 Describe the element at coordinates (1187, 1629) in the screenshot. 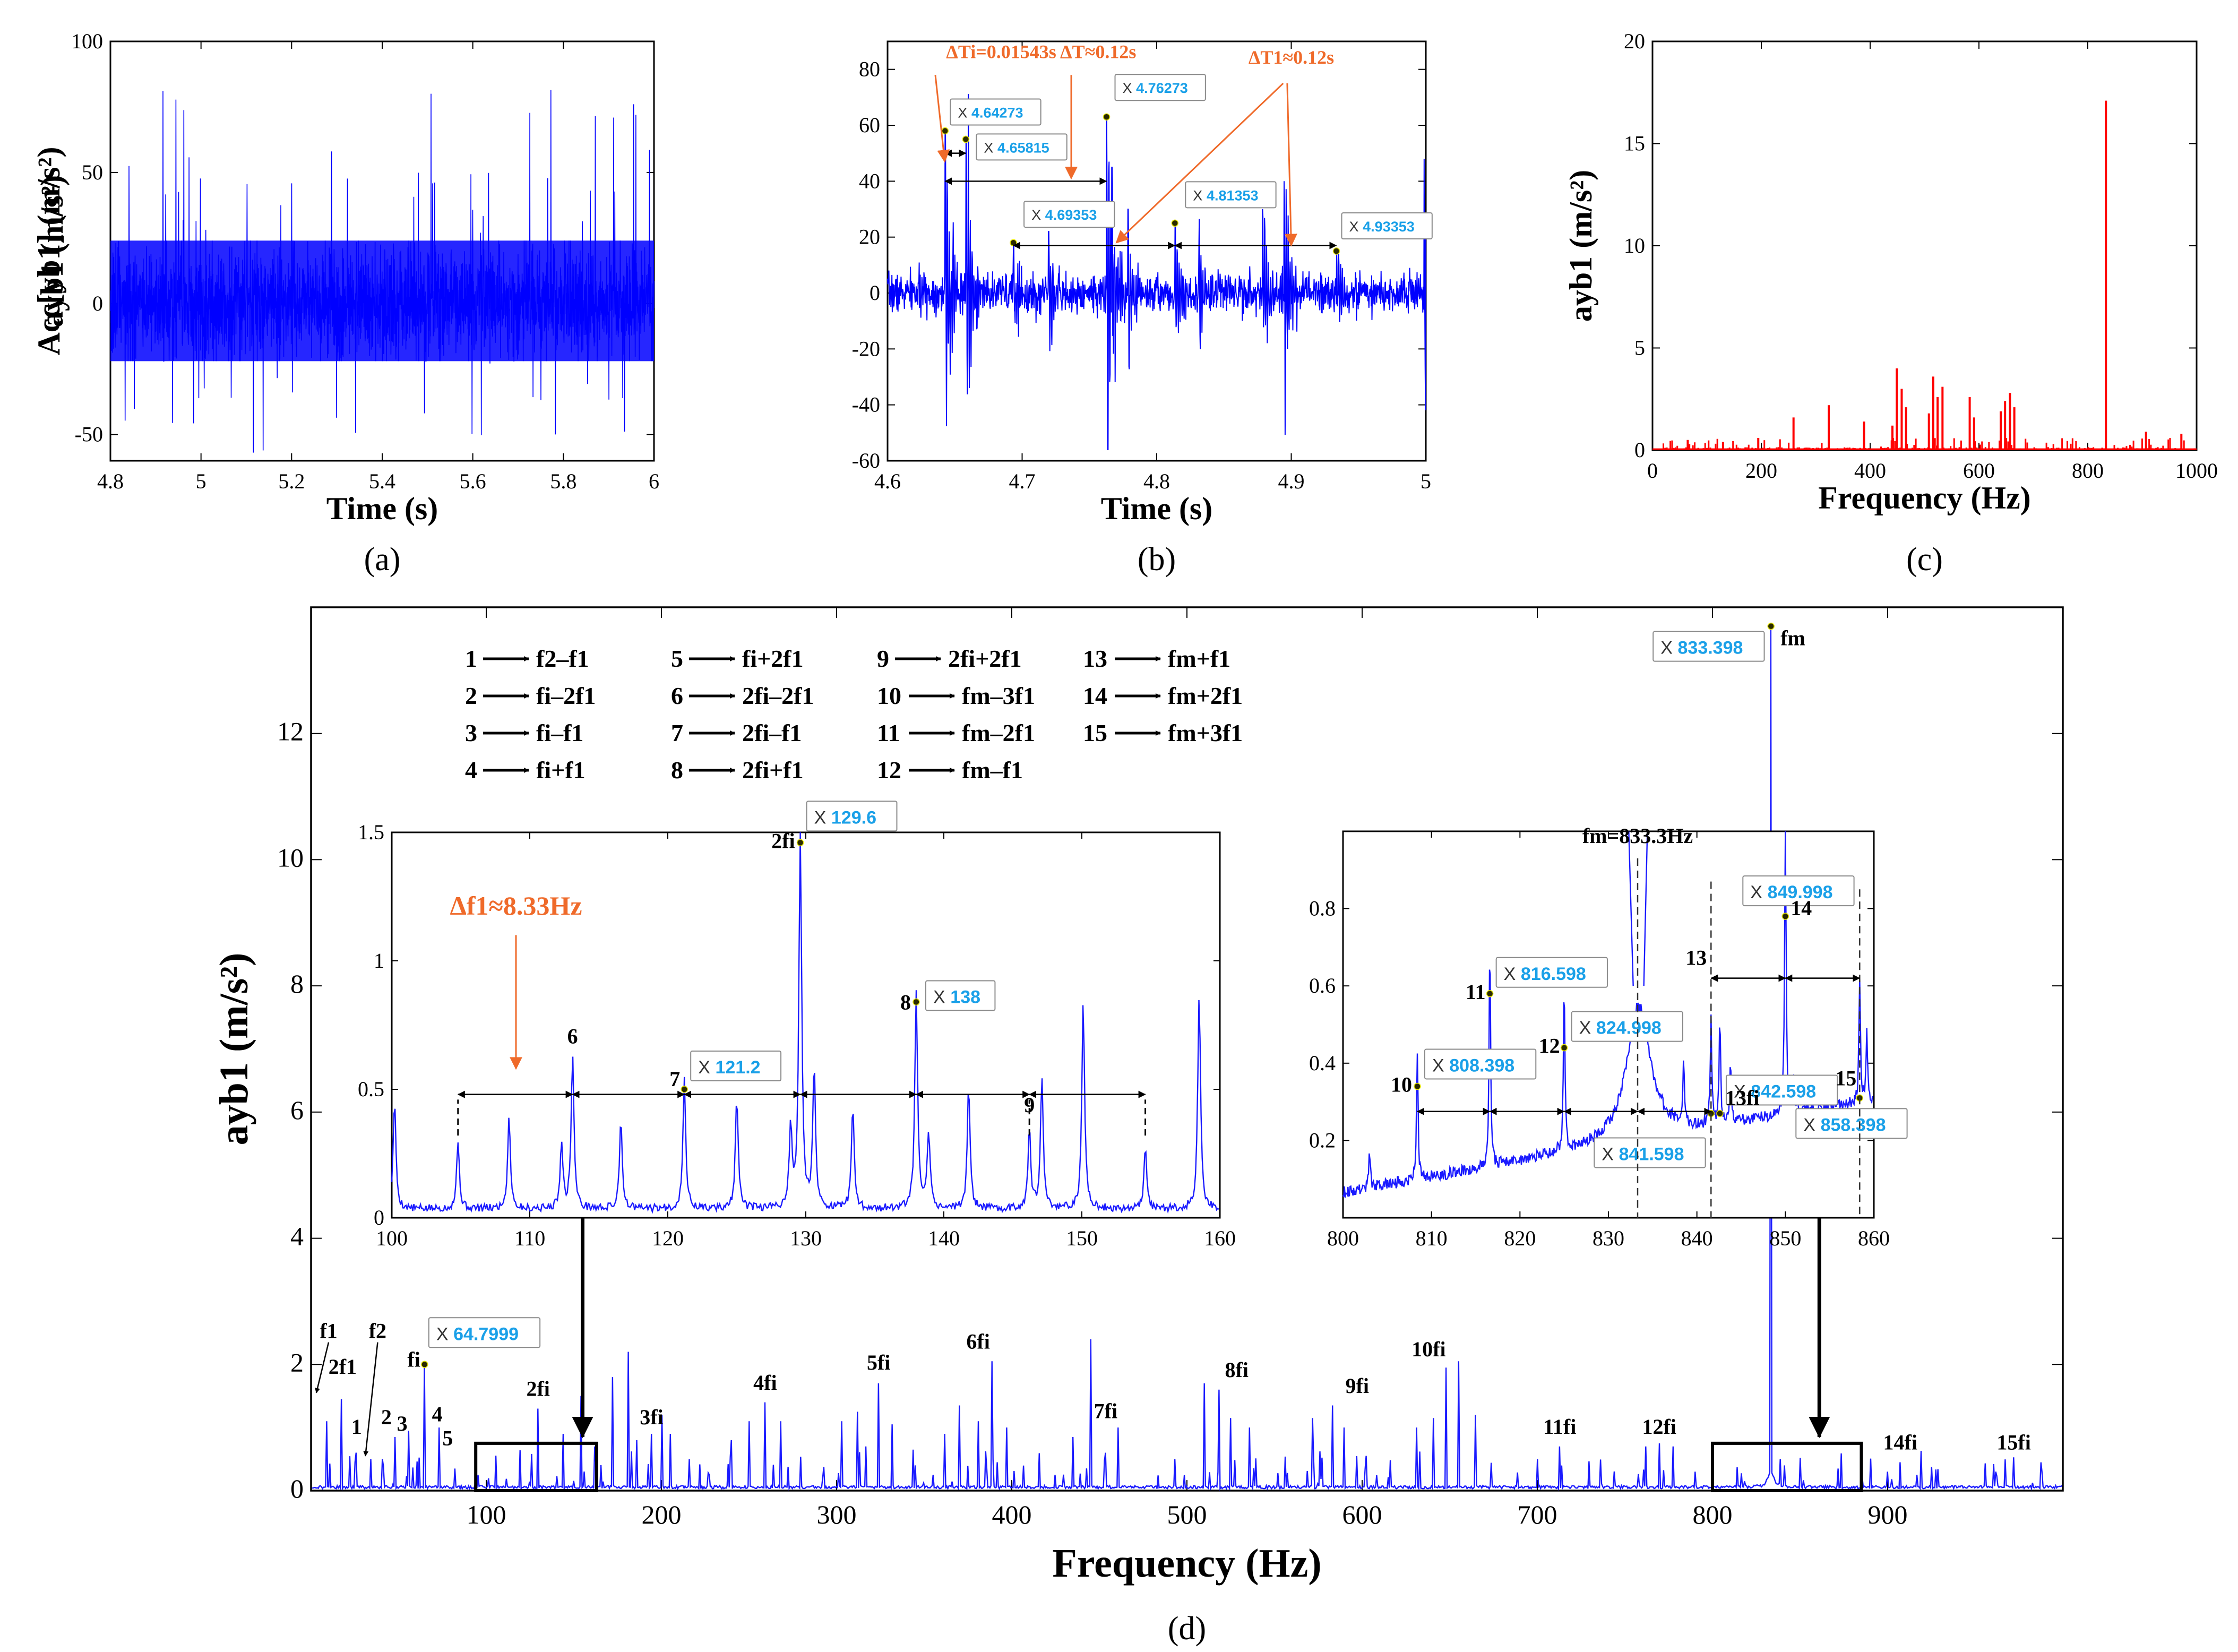

I see `panel-label-d: (d)` at that location.